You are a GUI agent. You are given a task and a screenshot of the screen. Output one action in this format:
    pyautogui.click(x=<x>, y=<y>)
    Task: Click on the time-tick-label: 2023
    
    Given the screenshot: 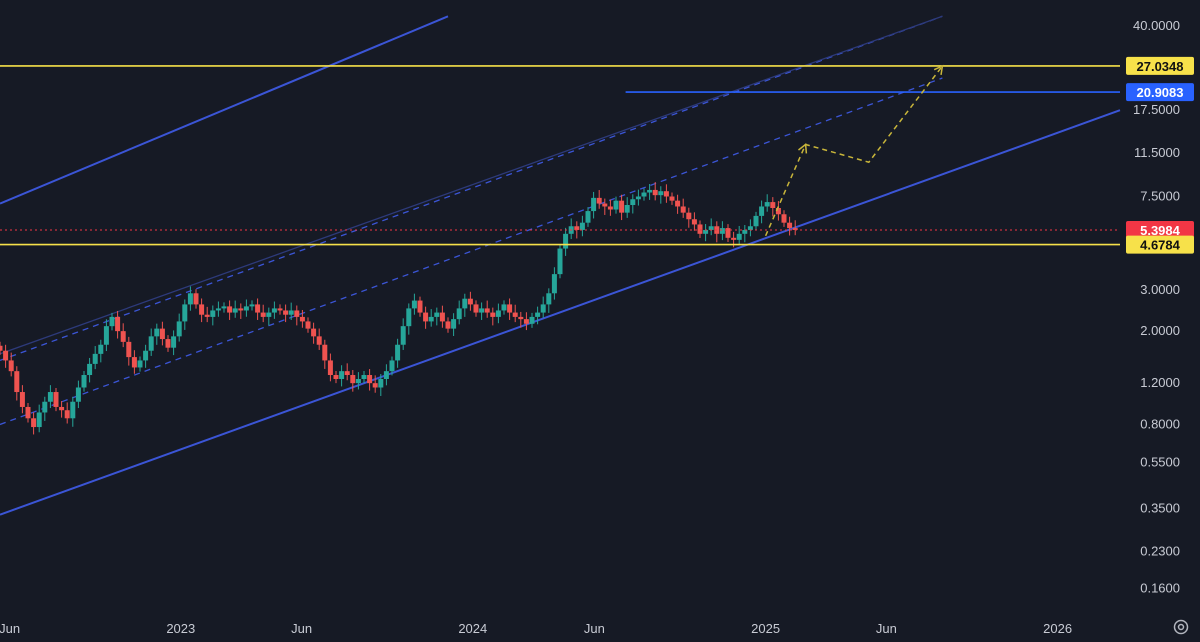 What is the action you would take?
    pyautogui.click(x=180, y=628)
    